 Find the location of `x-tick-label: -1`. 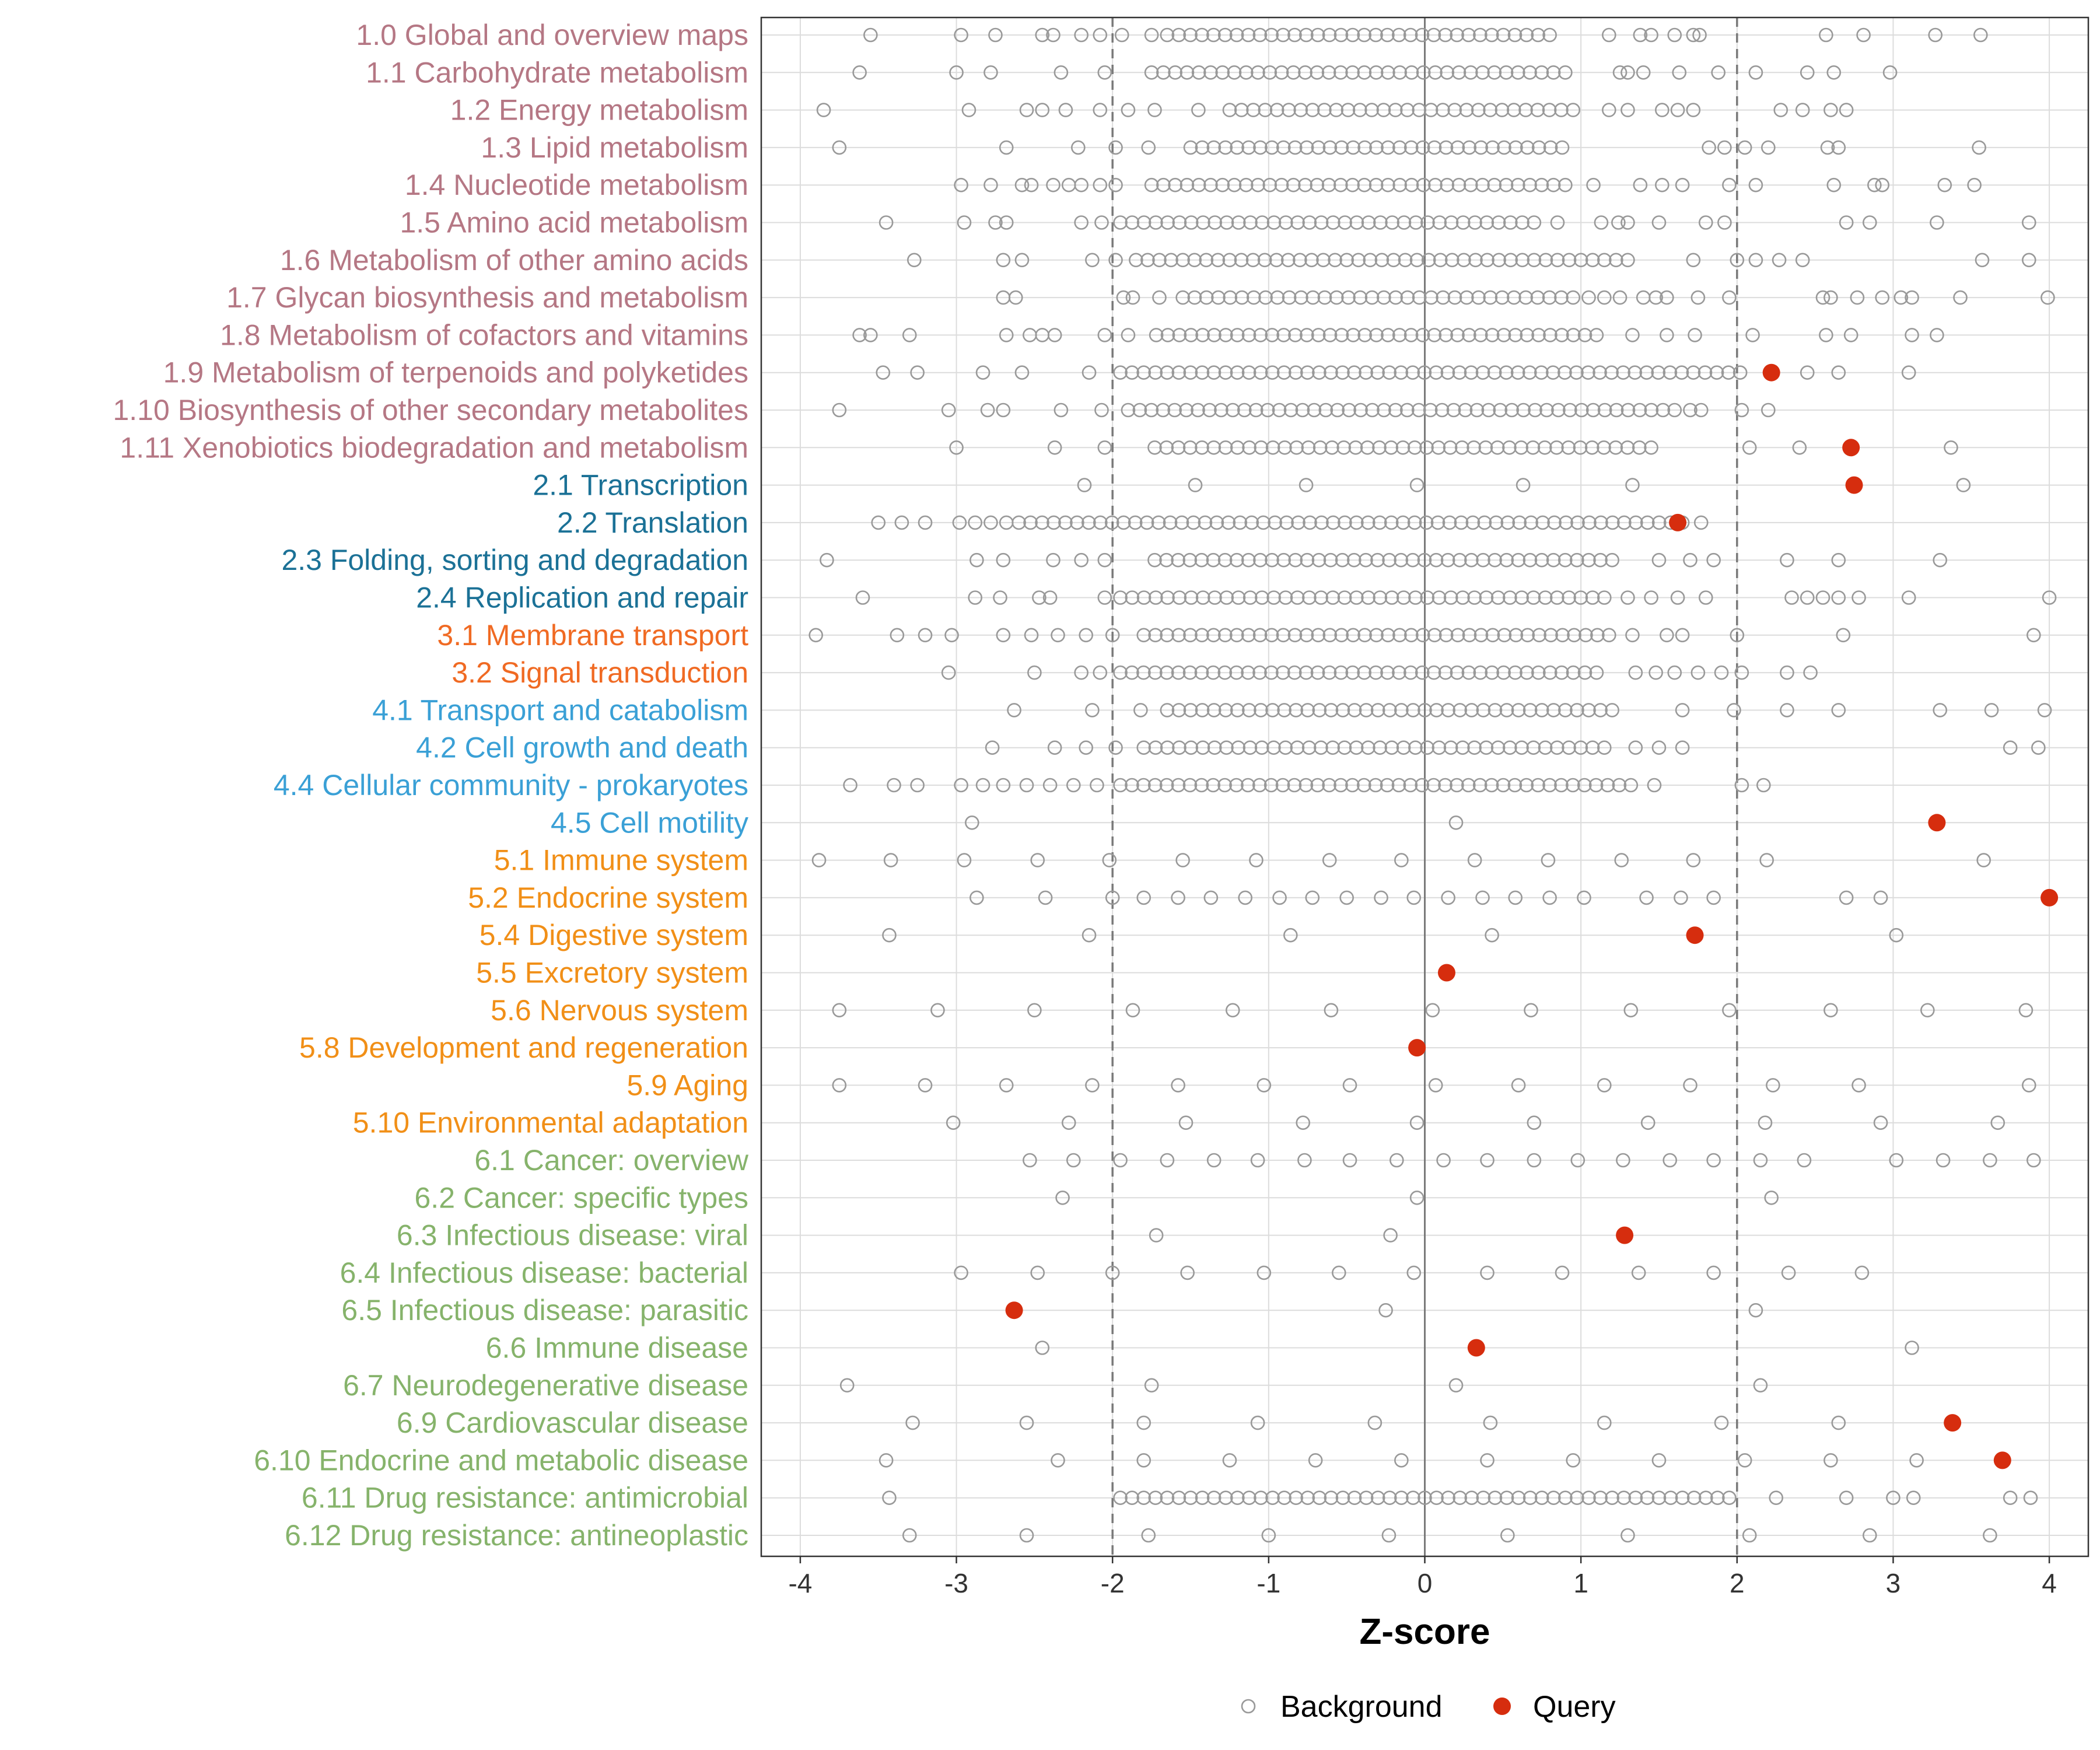

x-tick-label: -1 is located at coordinates (1268, 1583).